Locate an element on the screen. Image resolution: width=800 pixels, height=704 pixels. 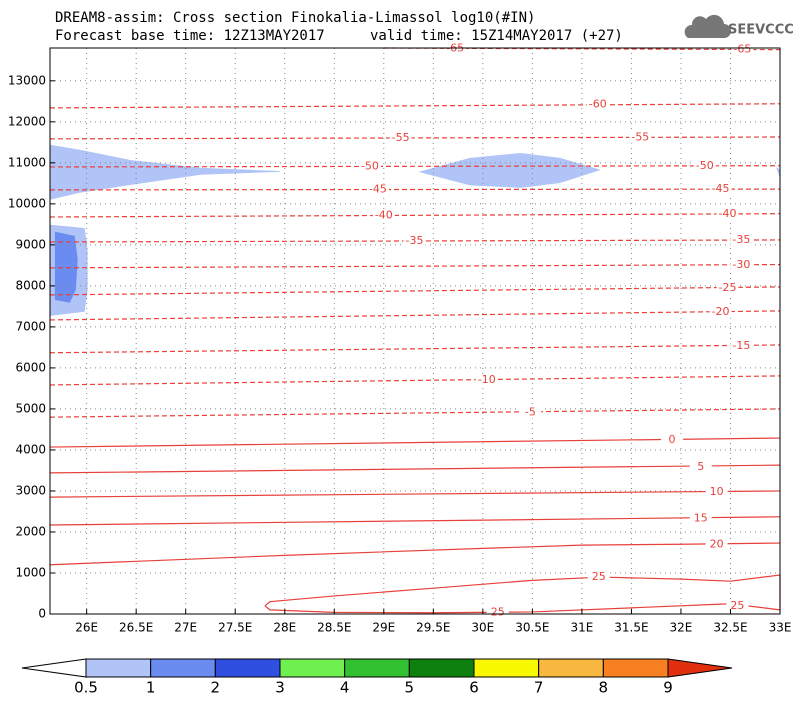
colorbar-under is located at coordinates (54, 668).